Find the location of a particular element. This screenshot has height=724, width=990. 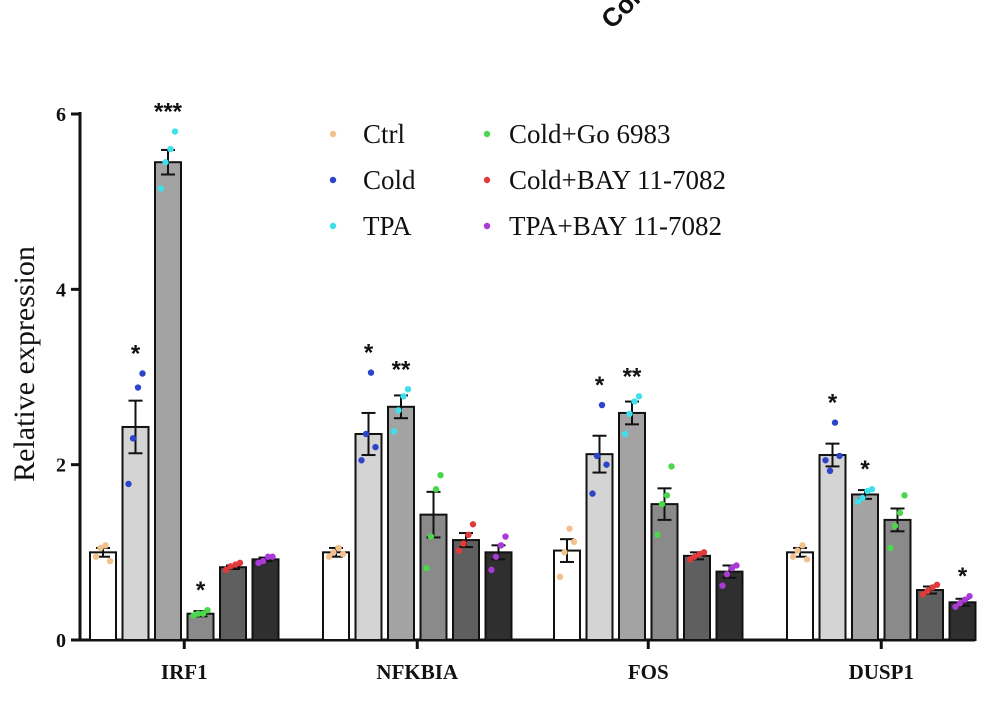

x-category-label: DUSP1 is located at coordinates (881, 672).